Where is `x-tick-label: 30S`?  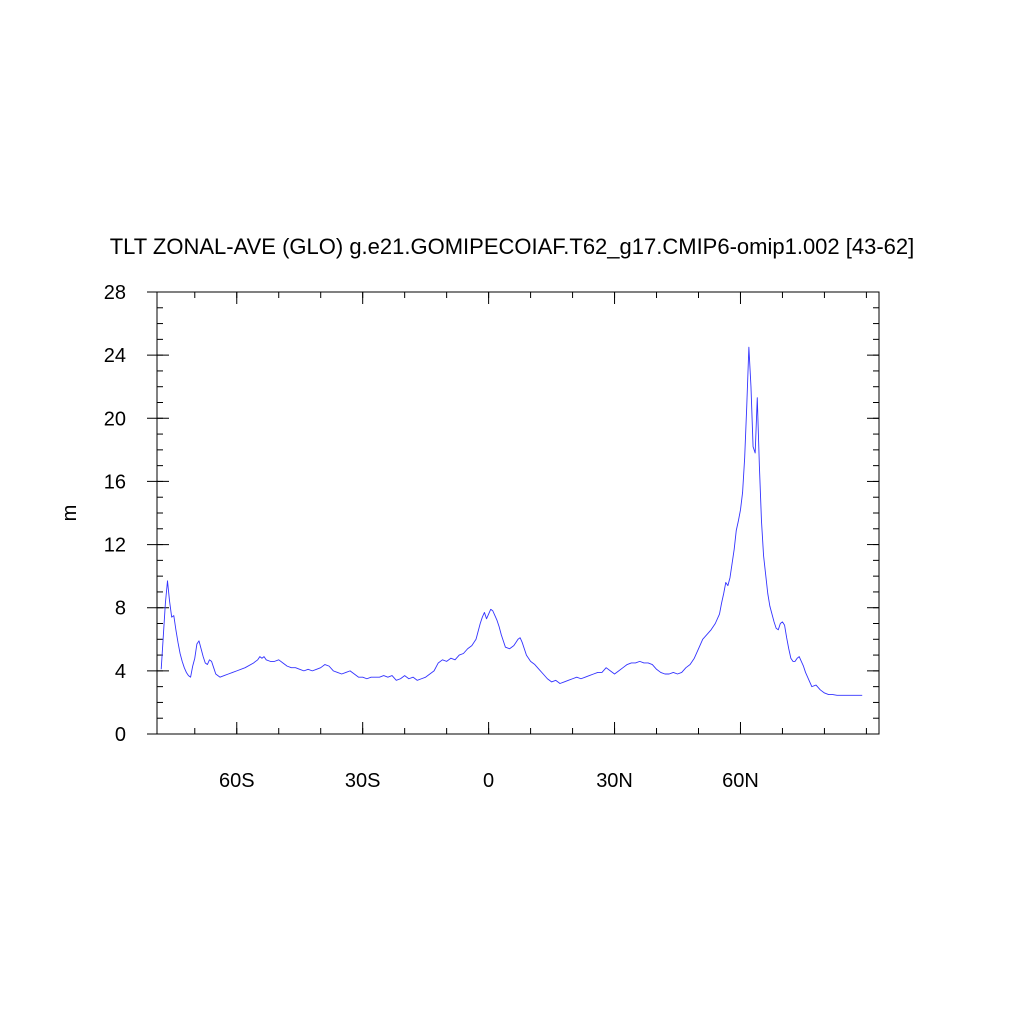 x-tick-label: 30S is located at coordinates (363, 781).